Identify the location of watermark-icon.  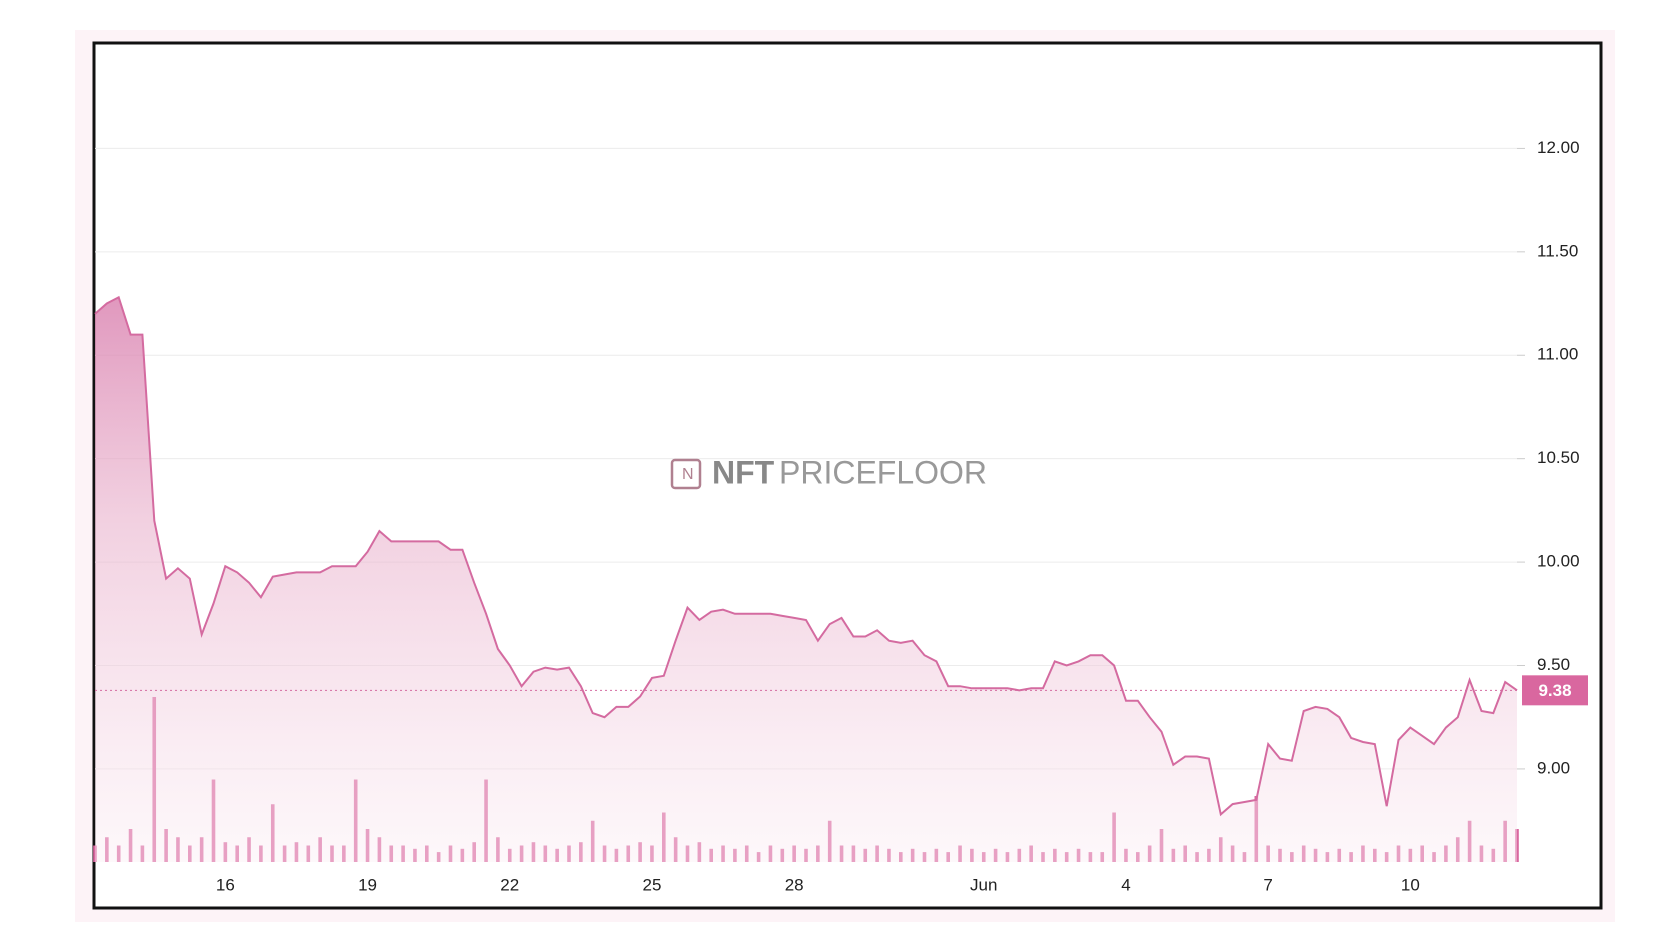
(686, 474).